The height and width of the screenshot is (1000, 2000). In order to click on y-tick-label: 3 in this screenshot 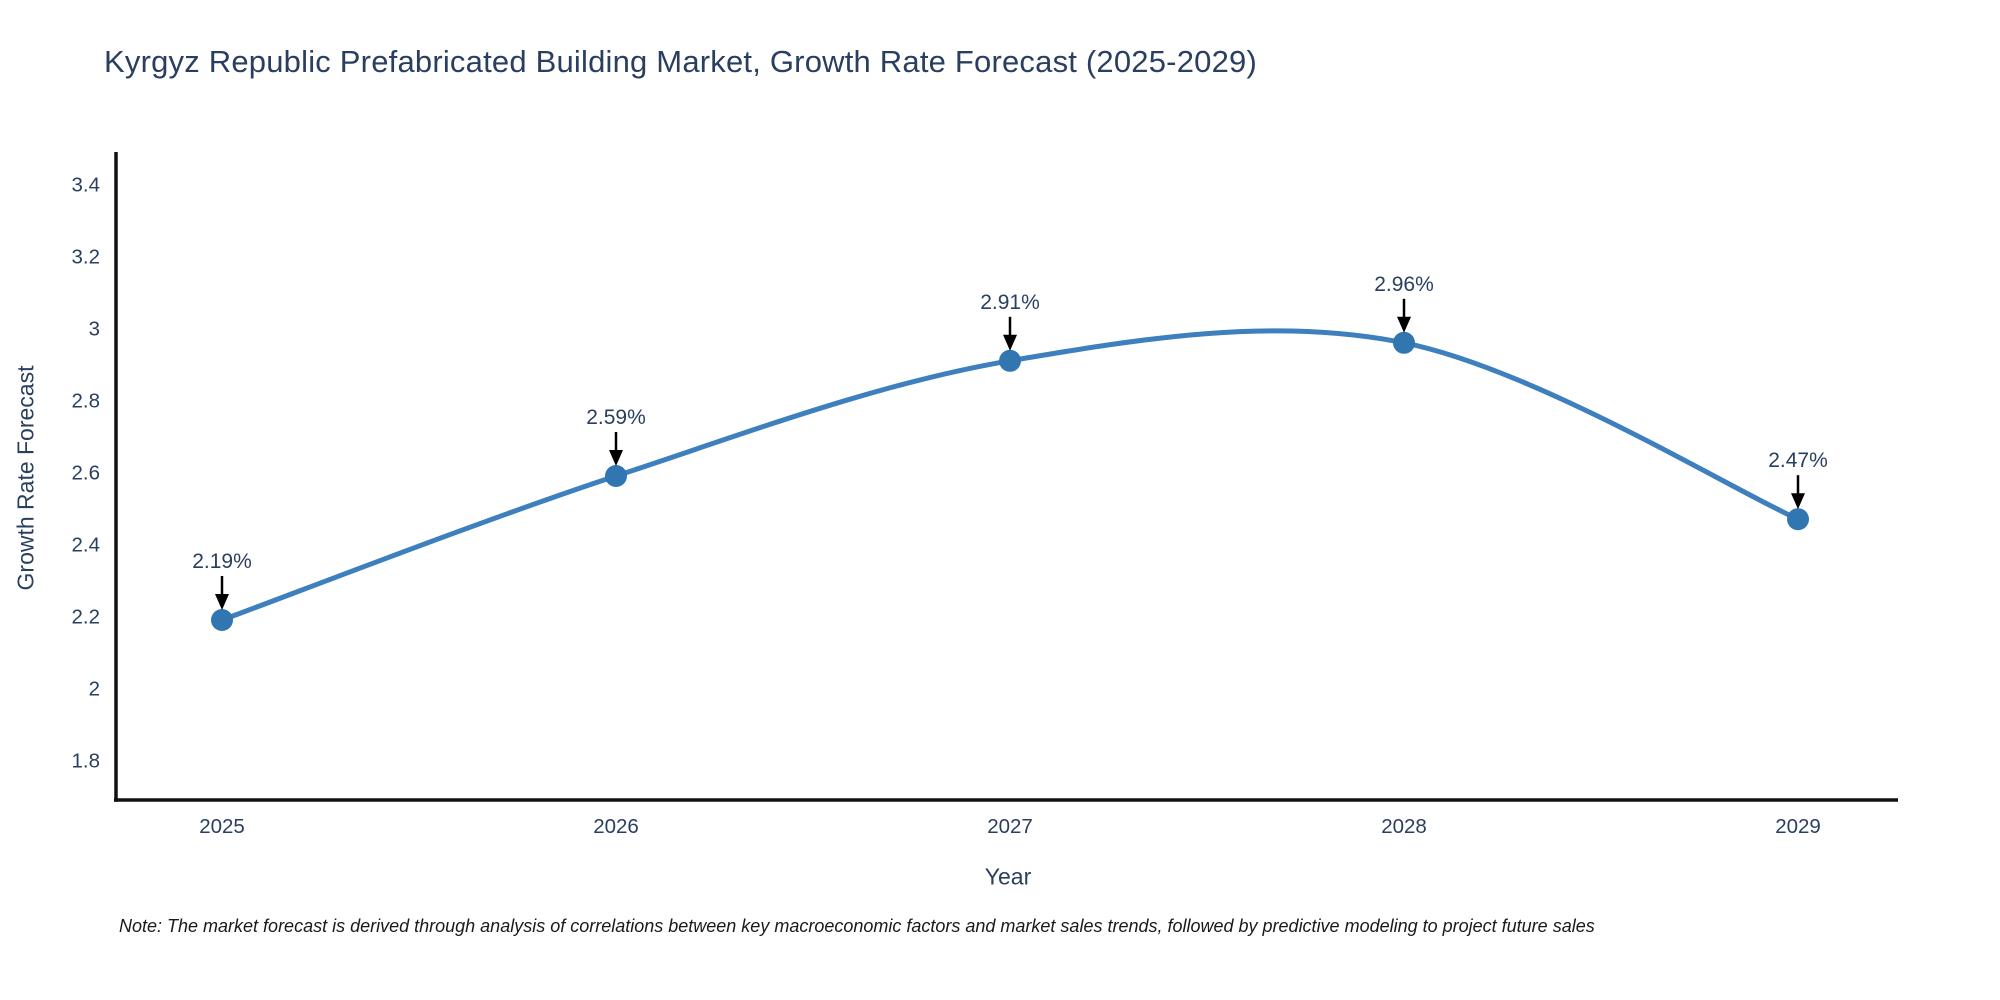, I will do `click(94, 328)`.